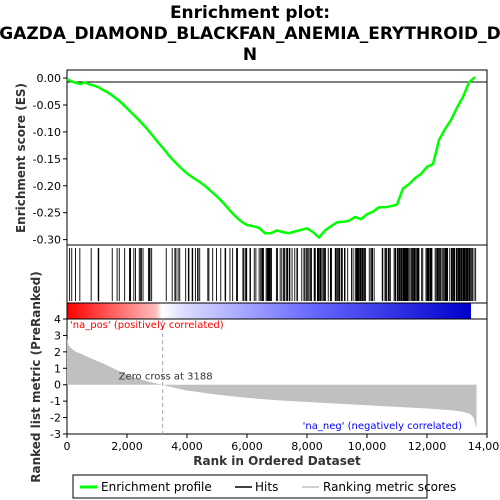 This screenshot has width=500, height=500. Describe the element at coordinates (277, 461) in the screenshot. I see `x-axis-label: Rank in Ordered Dataset` at that location.